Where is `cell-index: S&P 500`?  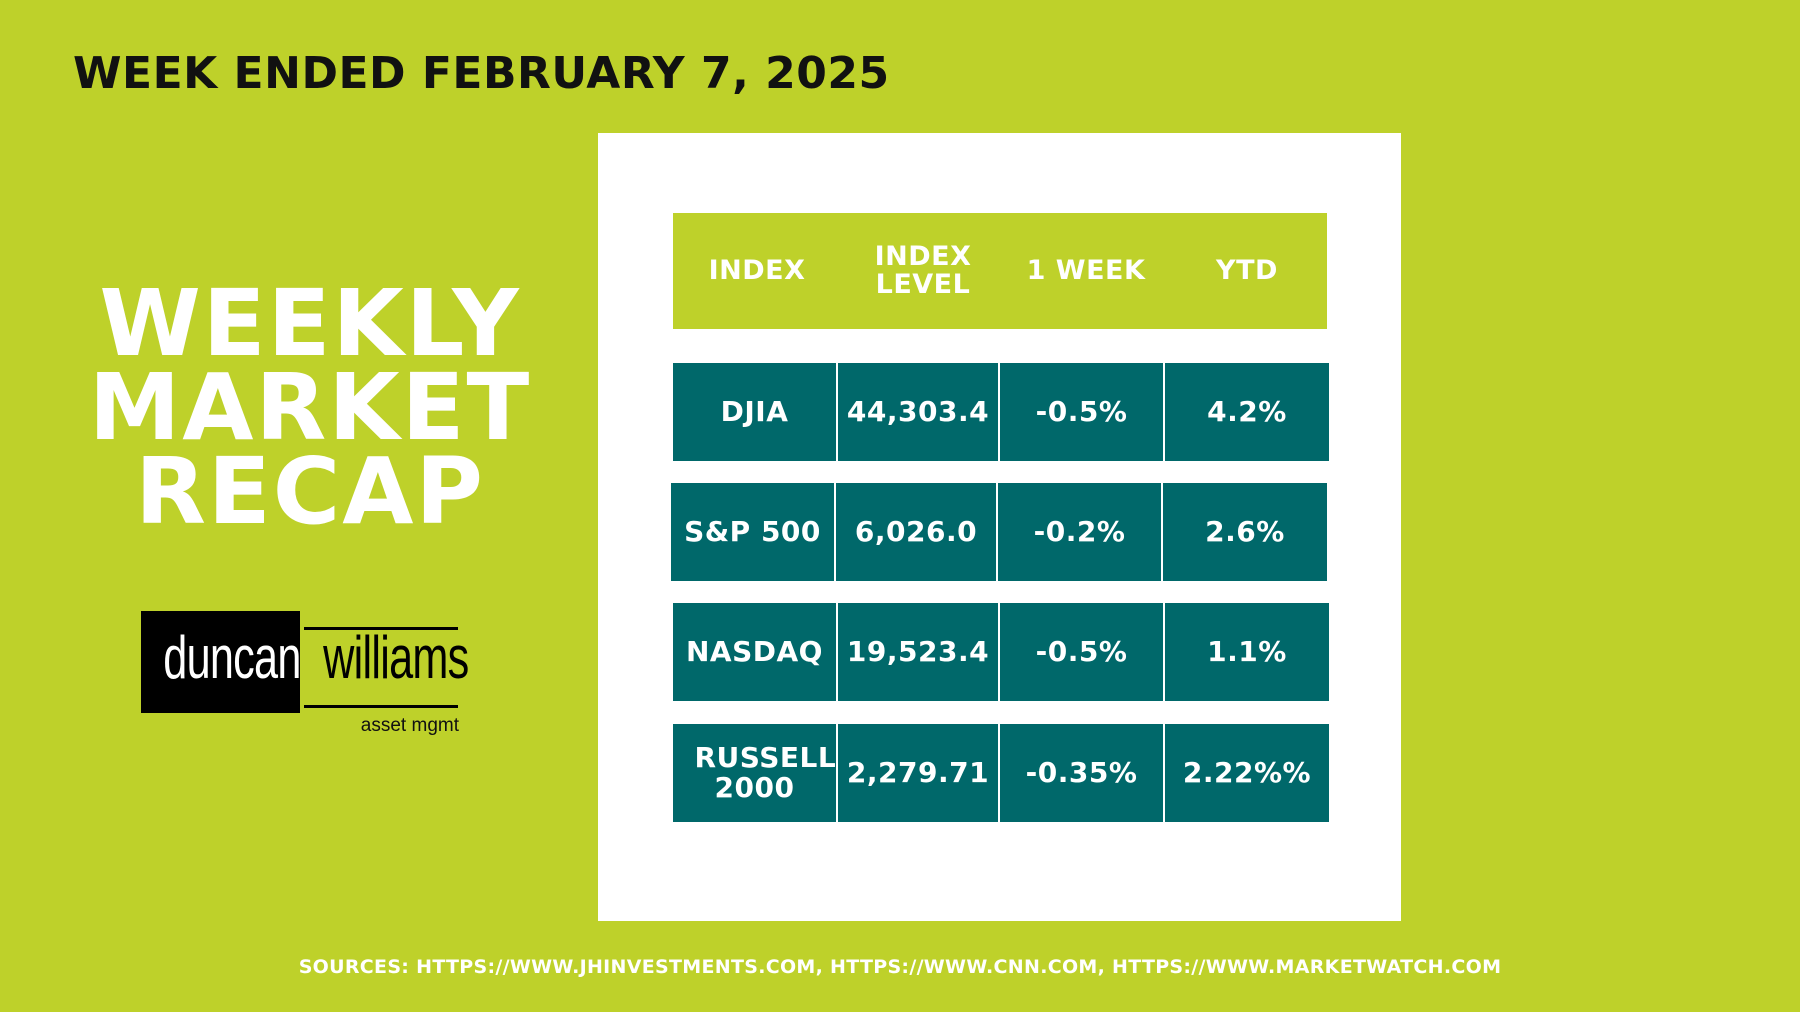 cell-index: S&P 500 is located at coordinates (752, 532).